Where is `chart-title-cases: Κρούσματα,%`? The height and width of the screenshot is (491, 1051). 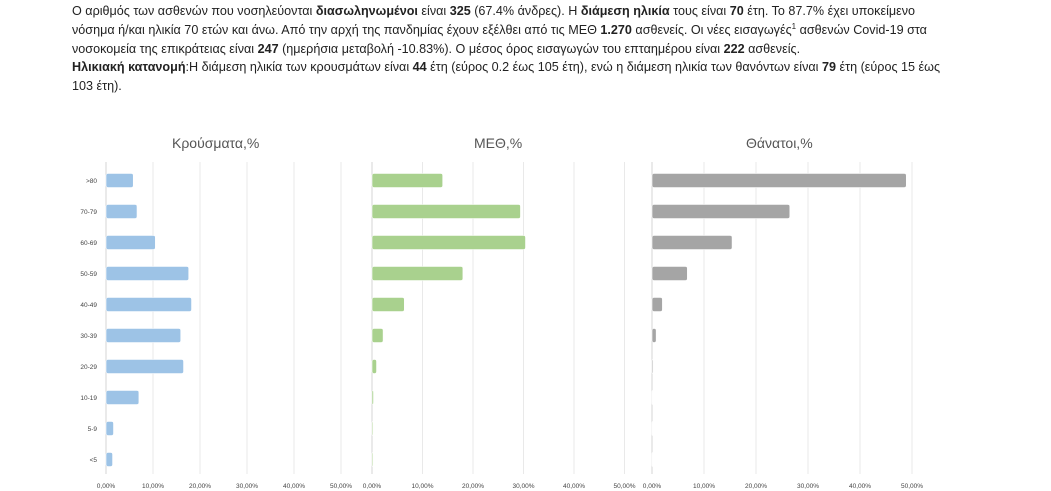 chart-title-cases: Κρούσματα,% is located at coordinates (216, 143).